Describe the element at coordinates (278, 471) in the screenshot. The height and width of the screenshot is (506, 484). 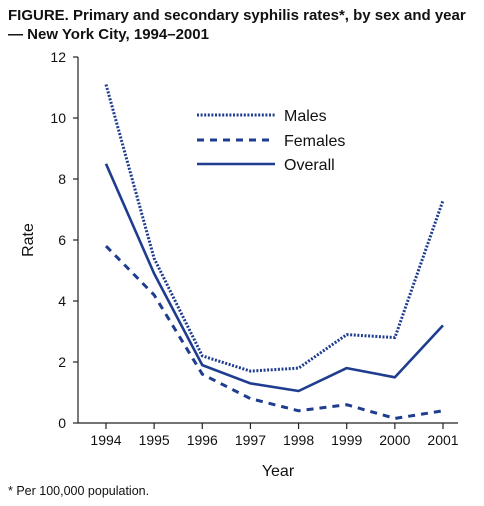
I see `x-axis-title: Year` at that location.